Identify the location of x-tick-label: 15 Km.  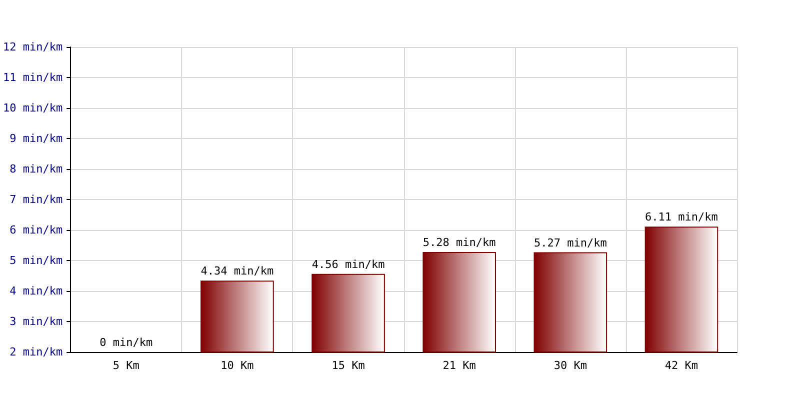
(349, 365).